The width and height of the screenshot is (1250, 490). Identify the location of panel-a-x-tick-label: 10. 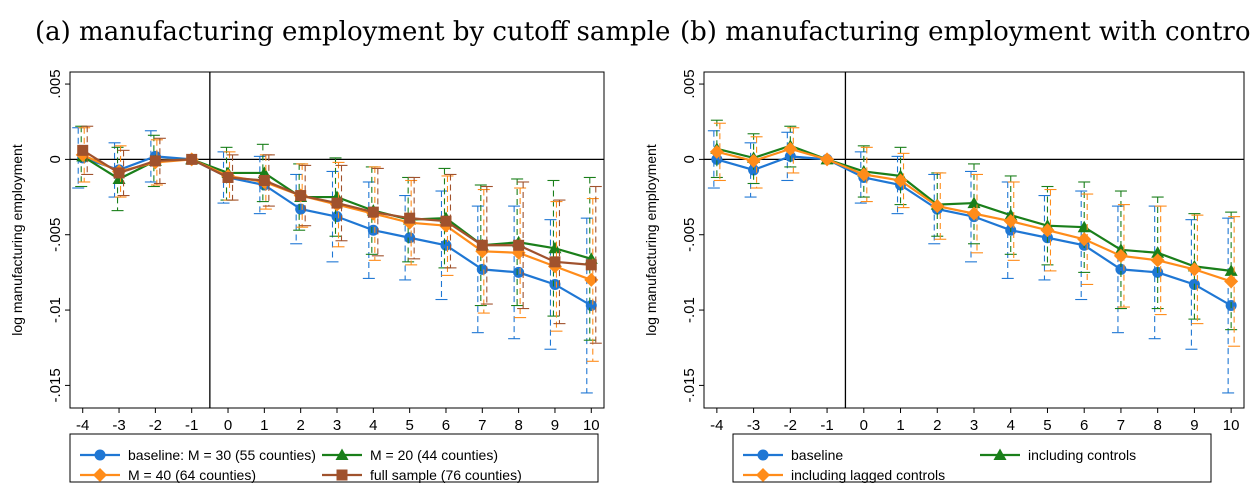
(591, 425).